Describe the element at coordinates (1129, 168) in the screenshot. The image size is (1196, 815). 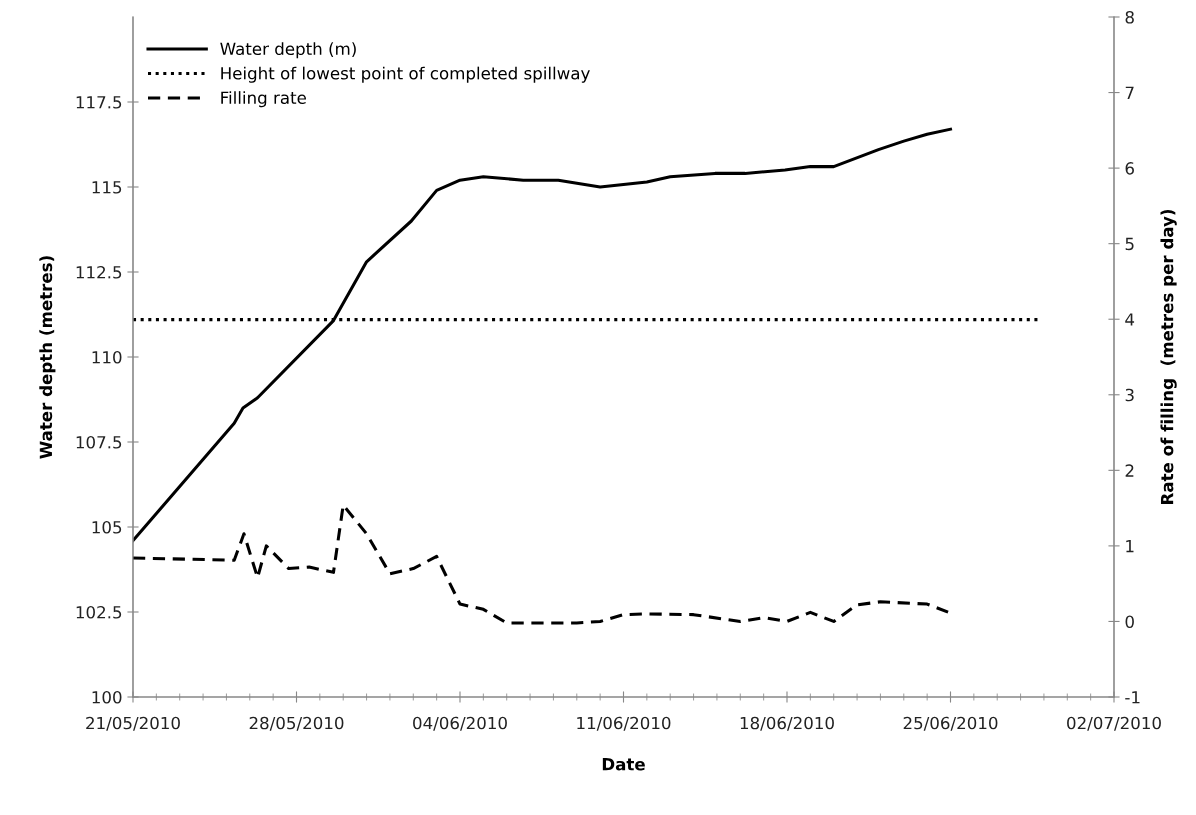
I see `y2-tick-label: 6` at that location.